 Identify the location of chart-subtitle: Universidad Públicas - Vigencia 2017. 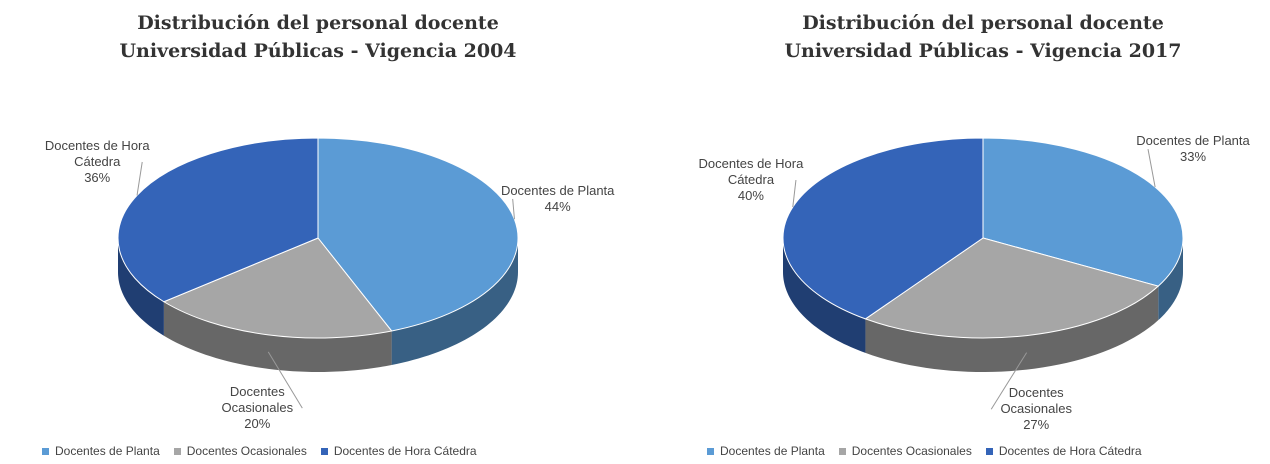
(983, 51).